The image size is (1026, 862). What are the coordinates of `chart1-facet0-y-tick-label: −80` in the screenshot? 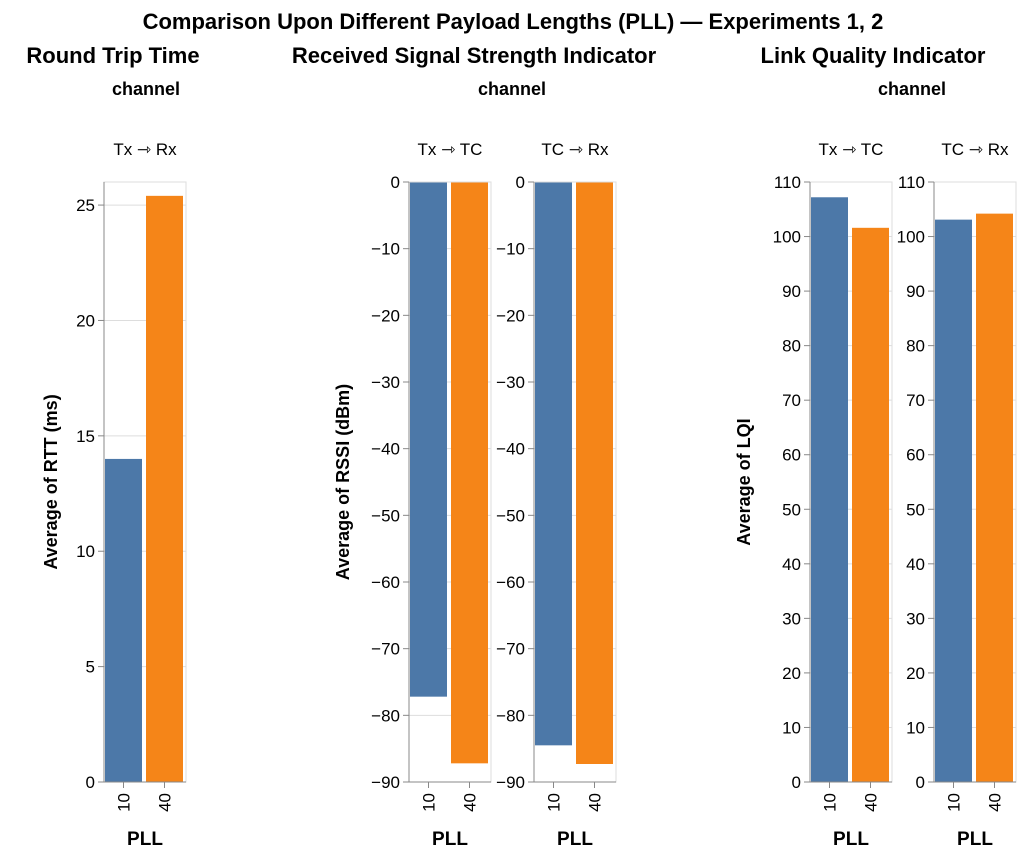 It's located at (385, 715).